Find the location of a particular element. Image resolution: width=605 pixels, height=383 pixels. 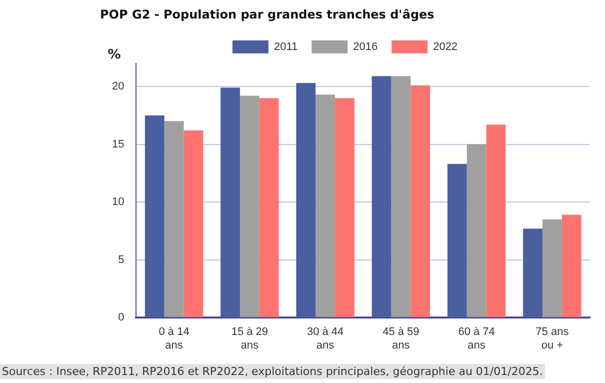

y-axis-title: % is located at coordinates (114, 54).